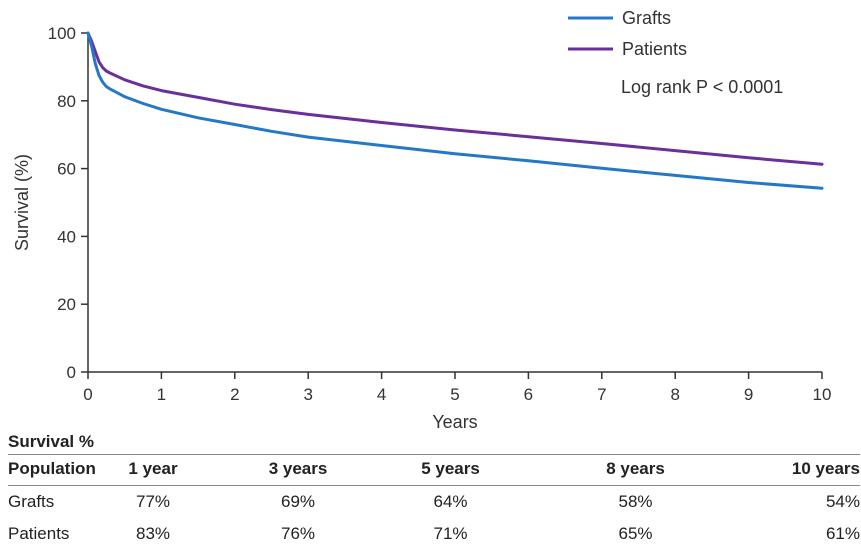  Describe the element at coordinates (307, 394) in the screenshot. I see `x-tick-label: 3` at that location.